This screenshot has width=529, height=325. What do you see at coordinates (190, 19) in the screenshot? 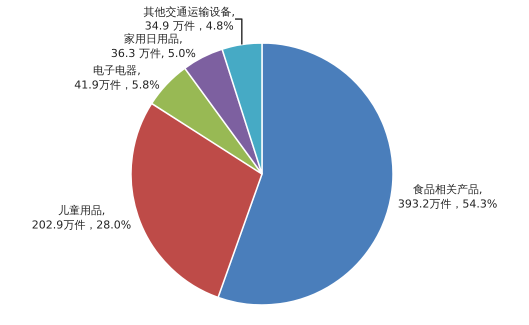
I see `slice-label: 其他交通运输设备, 34.9 万件，4.8%` at bounding box center [190, 19].